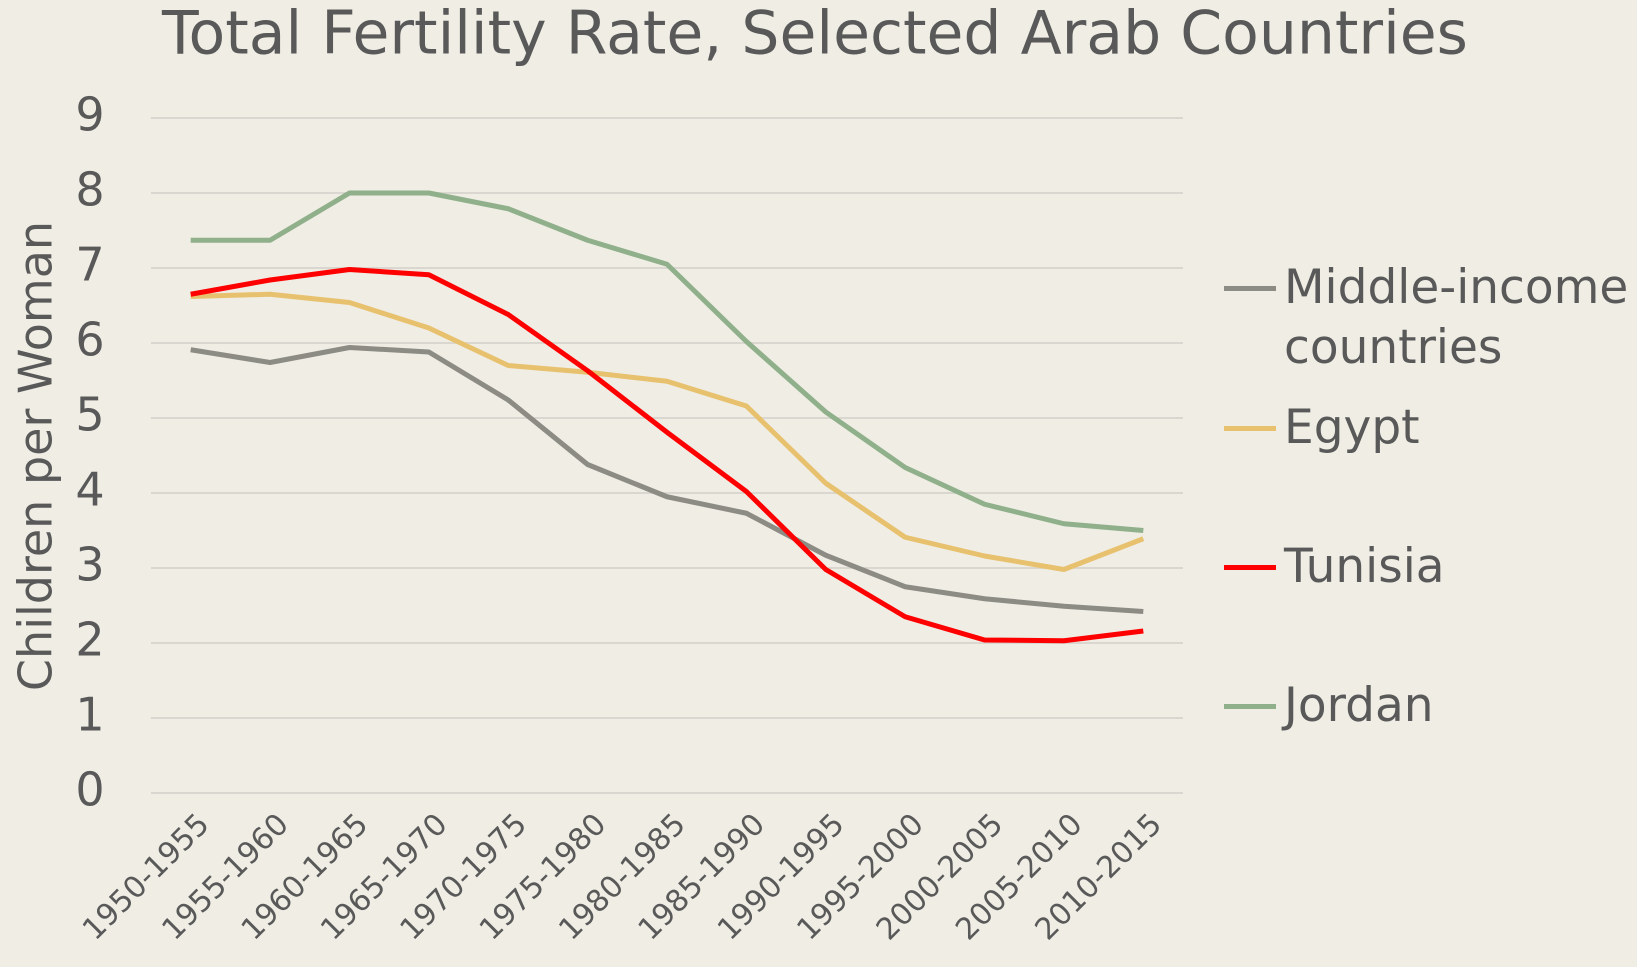 The width and height of the screenshot is (1637, 967). I want to click on legend-label: Tunisia, so click(1364, 566).